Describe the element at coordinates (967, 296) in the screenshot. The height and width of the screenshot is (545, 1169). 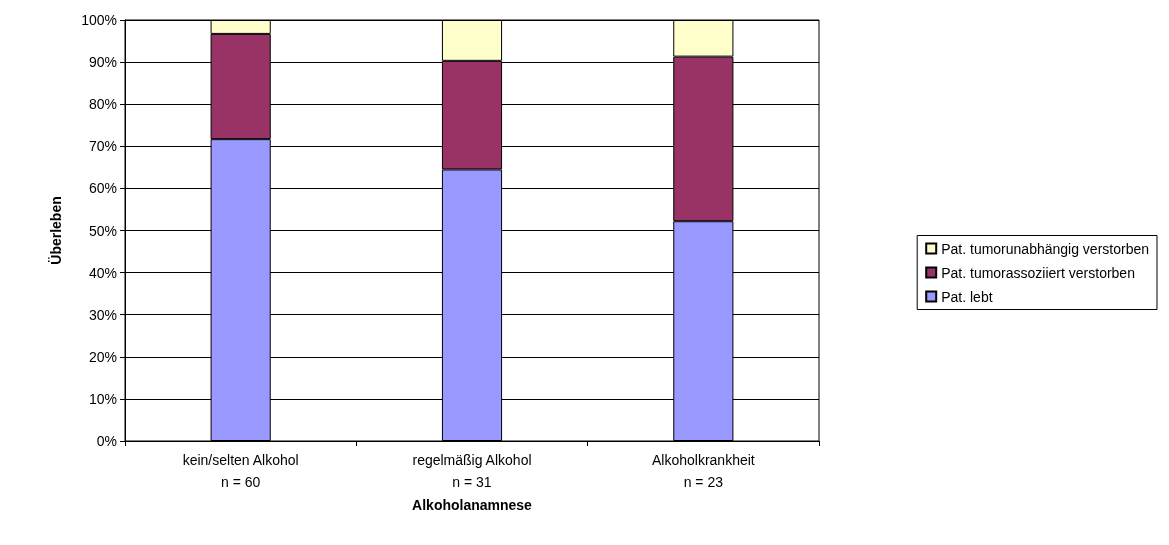
I see `legend-label: Pat. lebt` at that location.